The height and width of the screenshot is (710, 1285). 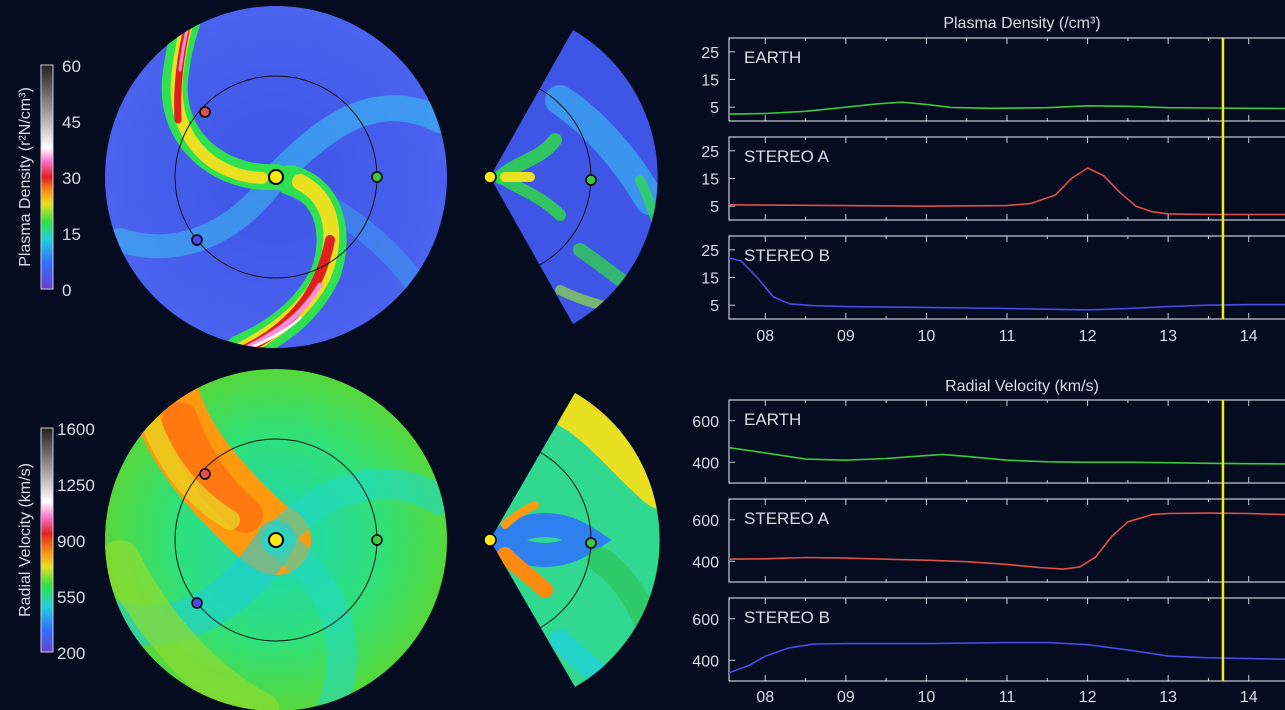 What do you see at coordinates (25, 540) in the screenshot?
I see `velocity-colorbar-label: Radial Velocity (km/s)` at bounding box center [25, 540].